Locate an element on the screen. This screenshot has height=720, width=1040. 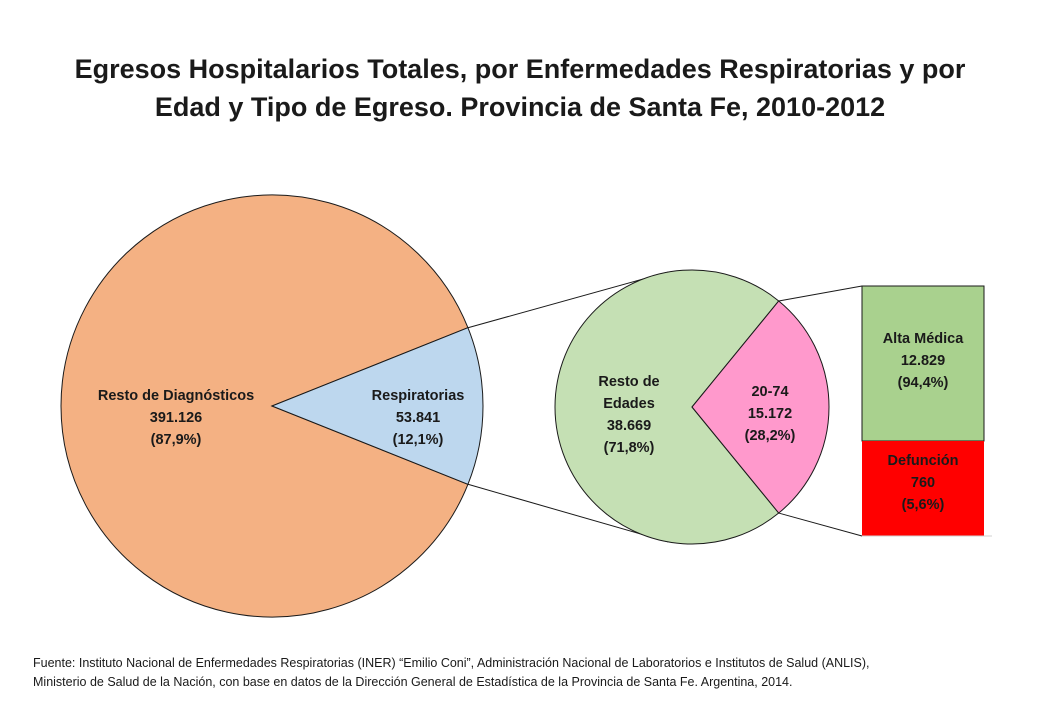
label-respiratorias-line-3: (12,1%) is located at coordinates (418, 440).